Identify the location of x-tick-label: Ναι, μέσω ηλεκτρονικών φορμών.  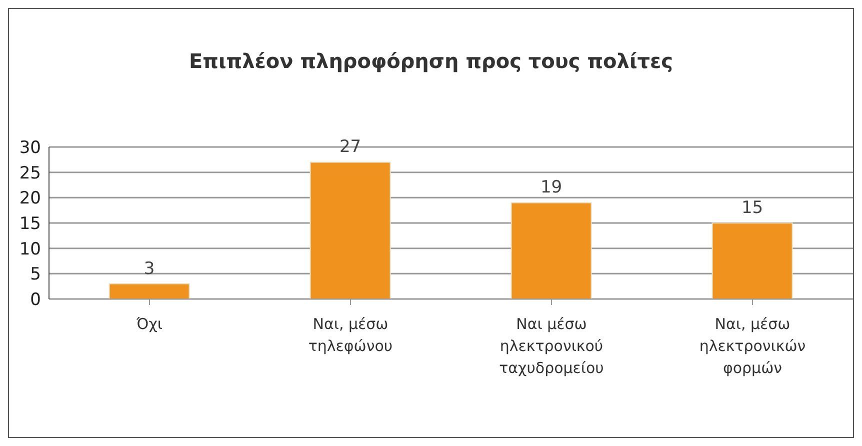
(752, 346).